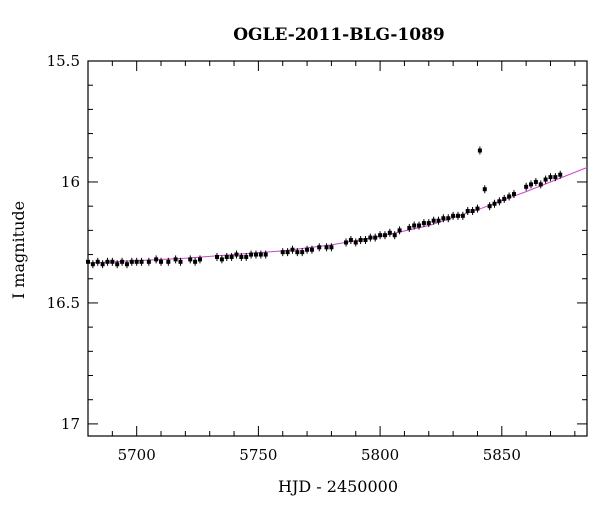 The height and width of the screenshot is (512, 600). What do you see at coordinates (70, 182) in the screenshot?
I see `y-tick-label: 16` at bounding box center [70, 182].